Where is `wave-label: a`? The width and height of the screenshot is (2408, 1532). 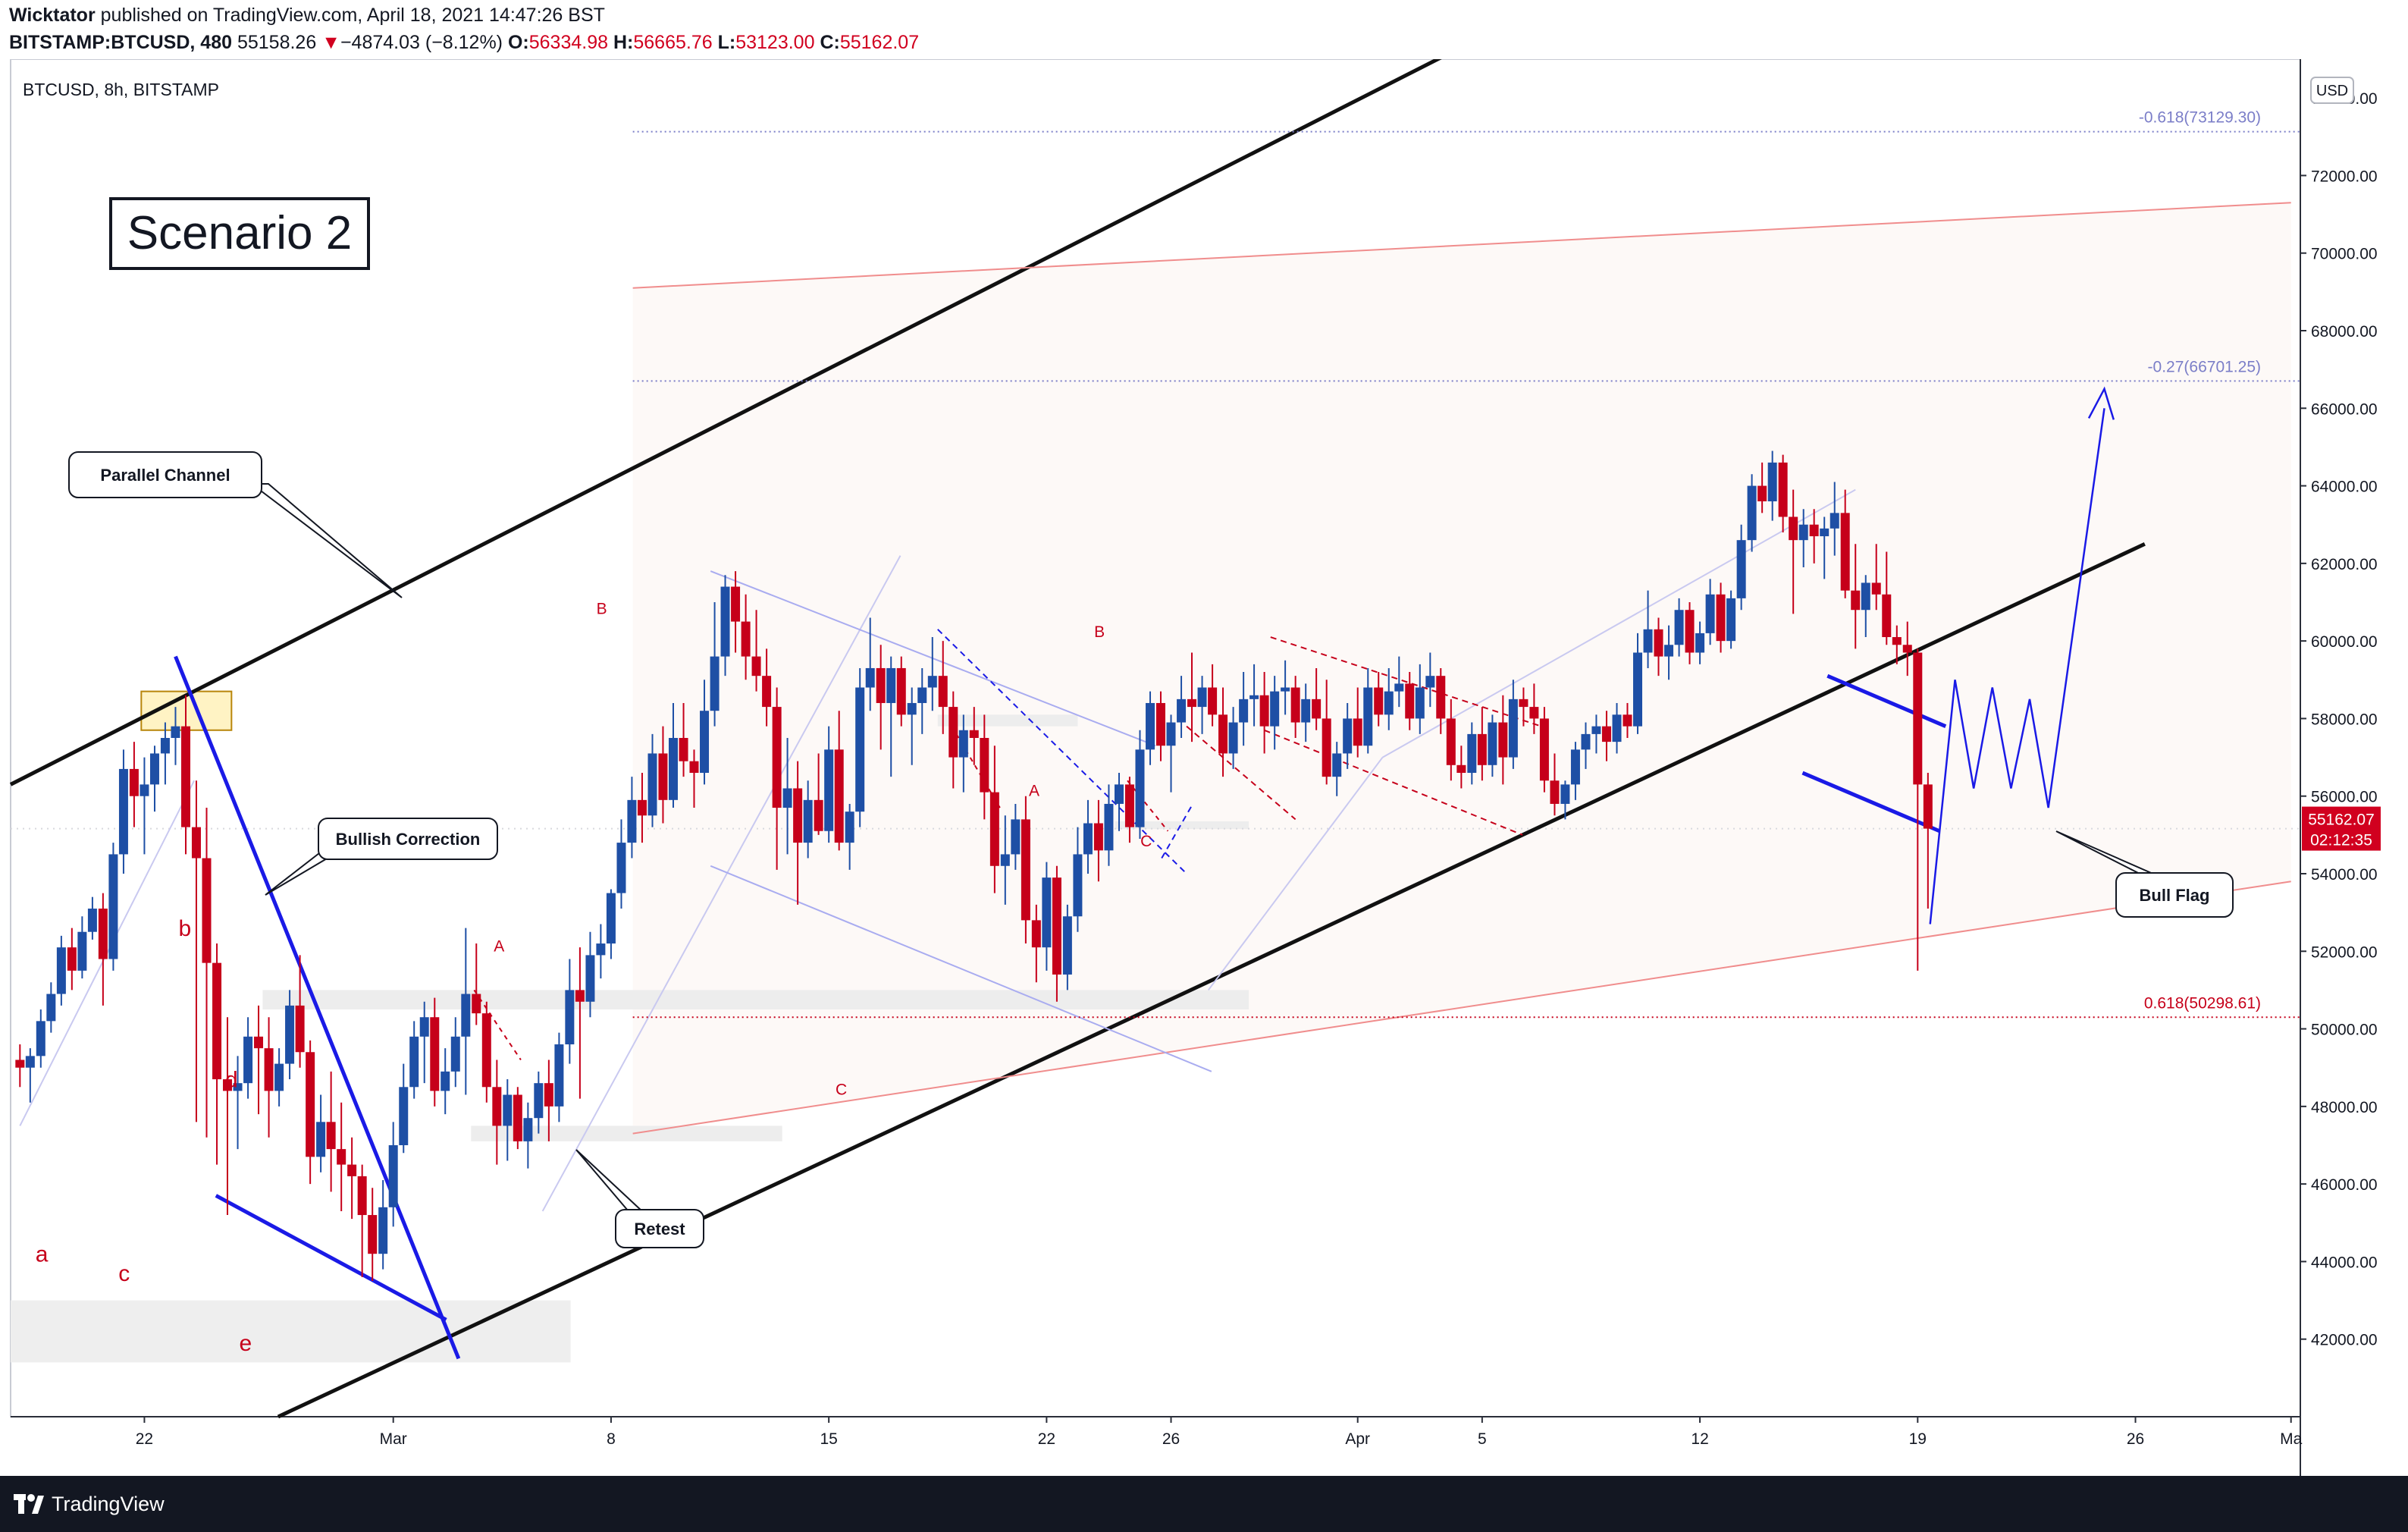
wave-label: a is located at coordinates (42, 1255).